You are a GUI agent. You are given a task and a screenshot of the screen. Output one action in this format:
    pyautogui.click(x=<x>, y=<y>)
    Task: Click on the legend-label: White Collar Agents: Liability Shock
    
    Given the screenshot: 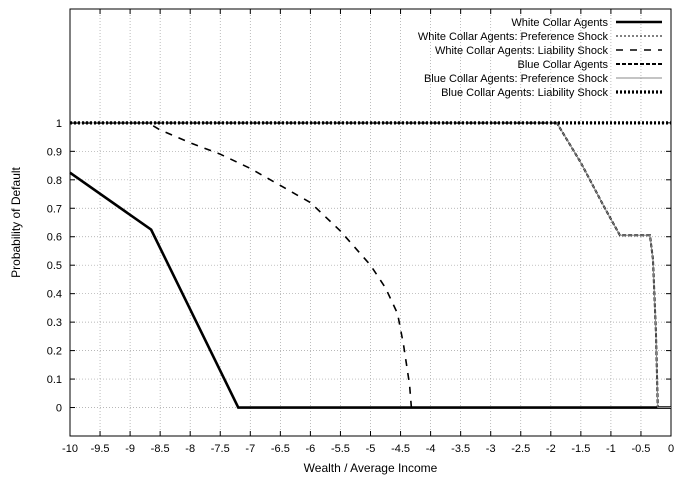 What is the action you would take?
    pyautogui.click(x=522, y=51)
    